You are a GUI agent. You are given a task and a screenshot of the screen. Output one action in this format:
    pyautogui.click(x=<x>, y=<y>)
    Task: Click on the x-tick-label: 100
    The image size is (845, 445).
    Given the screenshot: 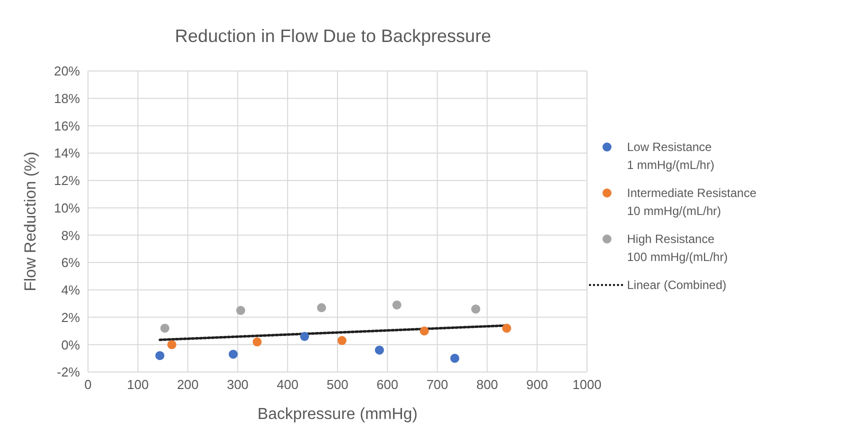 What is the action you would take?
    pyautogui.click(x=138, y=384)
    